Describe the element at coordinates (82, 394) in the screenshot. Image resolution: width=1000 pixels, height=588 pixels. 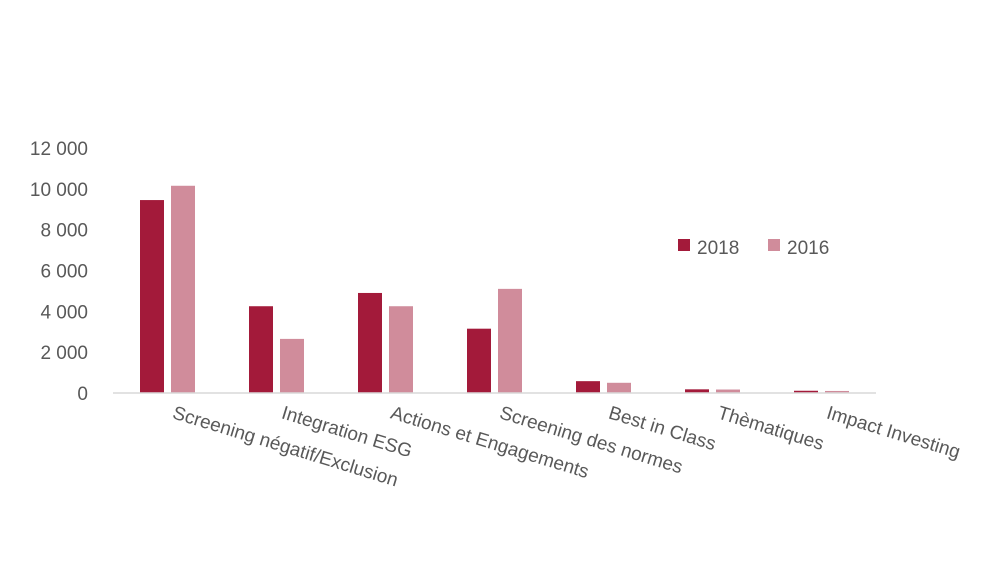
I see `y-tick-label: 0` at that location.